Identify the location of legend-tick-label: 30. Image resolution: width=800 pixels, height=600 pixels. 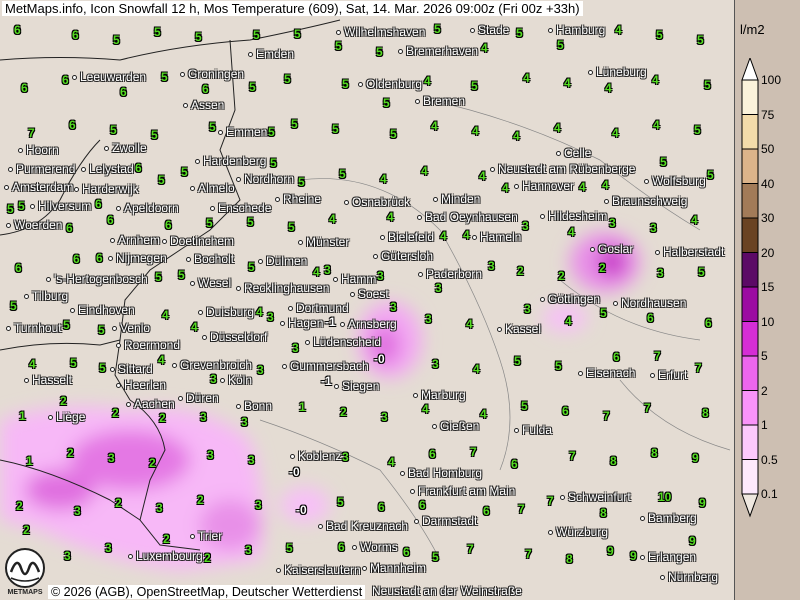
(768, 218).